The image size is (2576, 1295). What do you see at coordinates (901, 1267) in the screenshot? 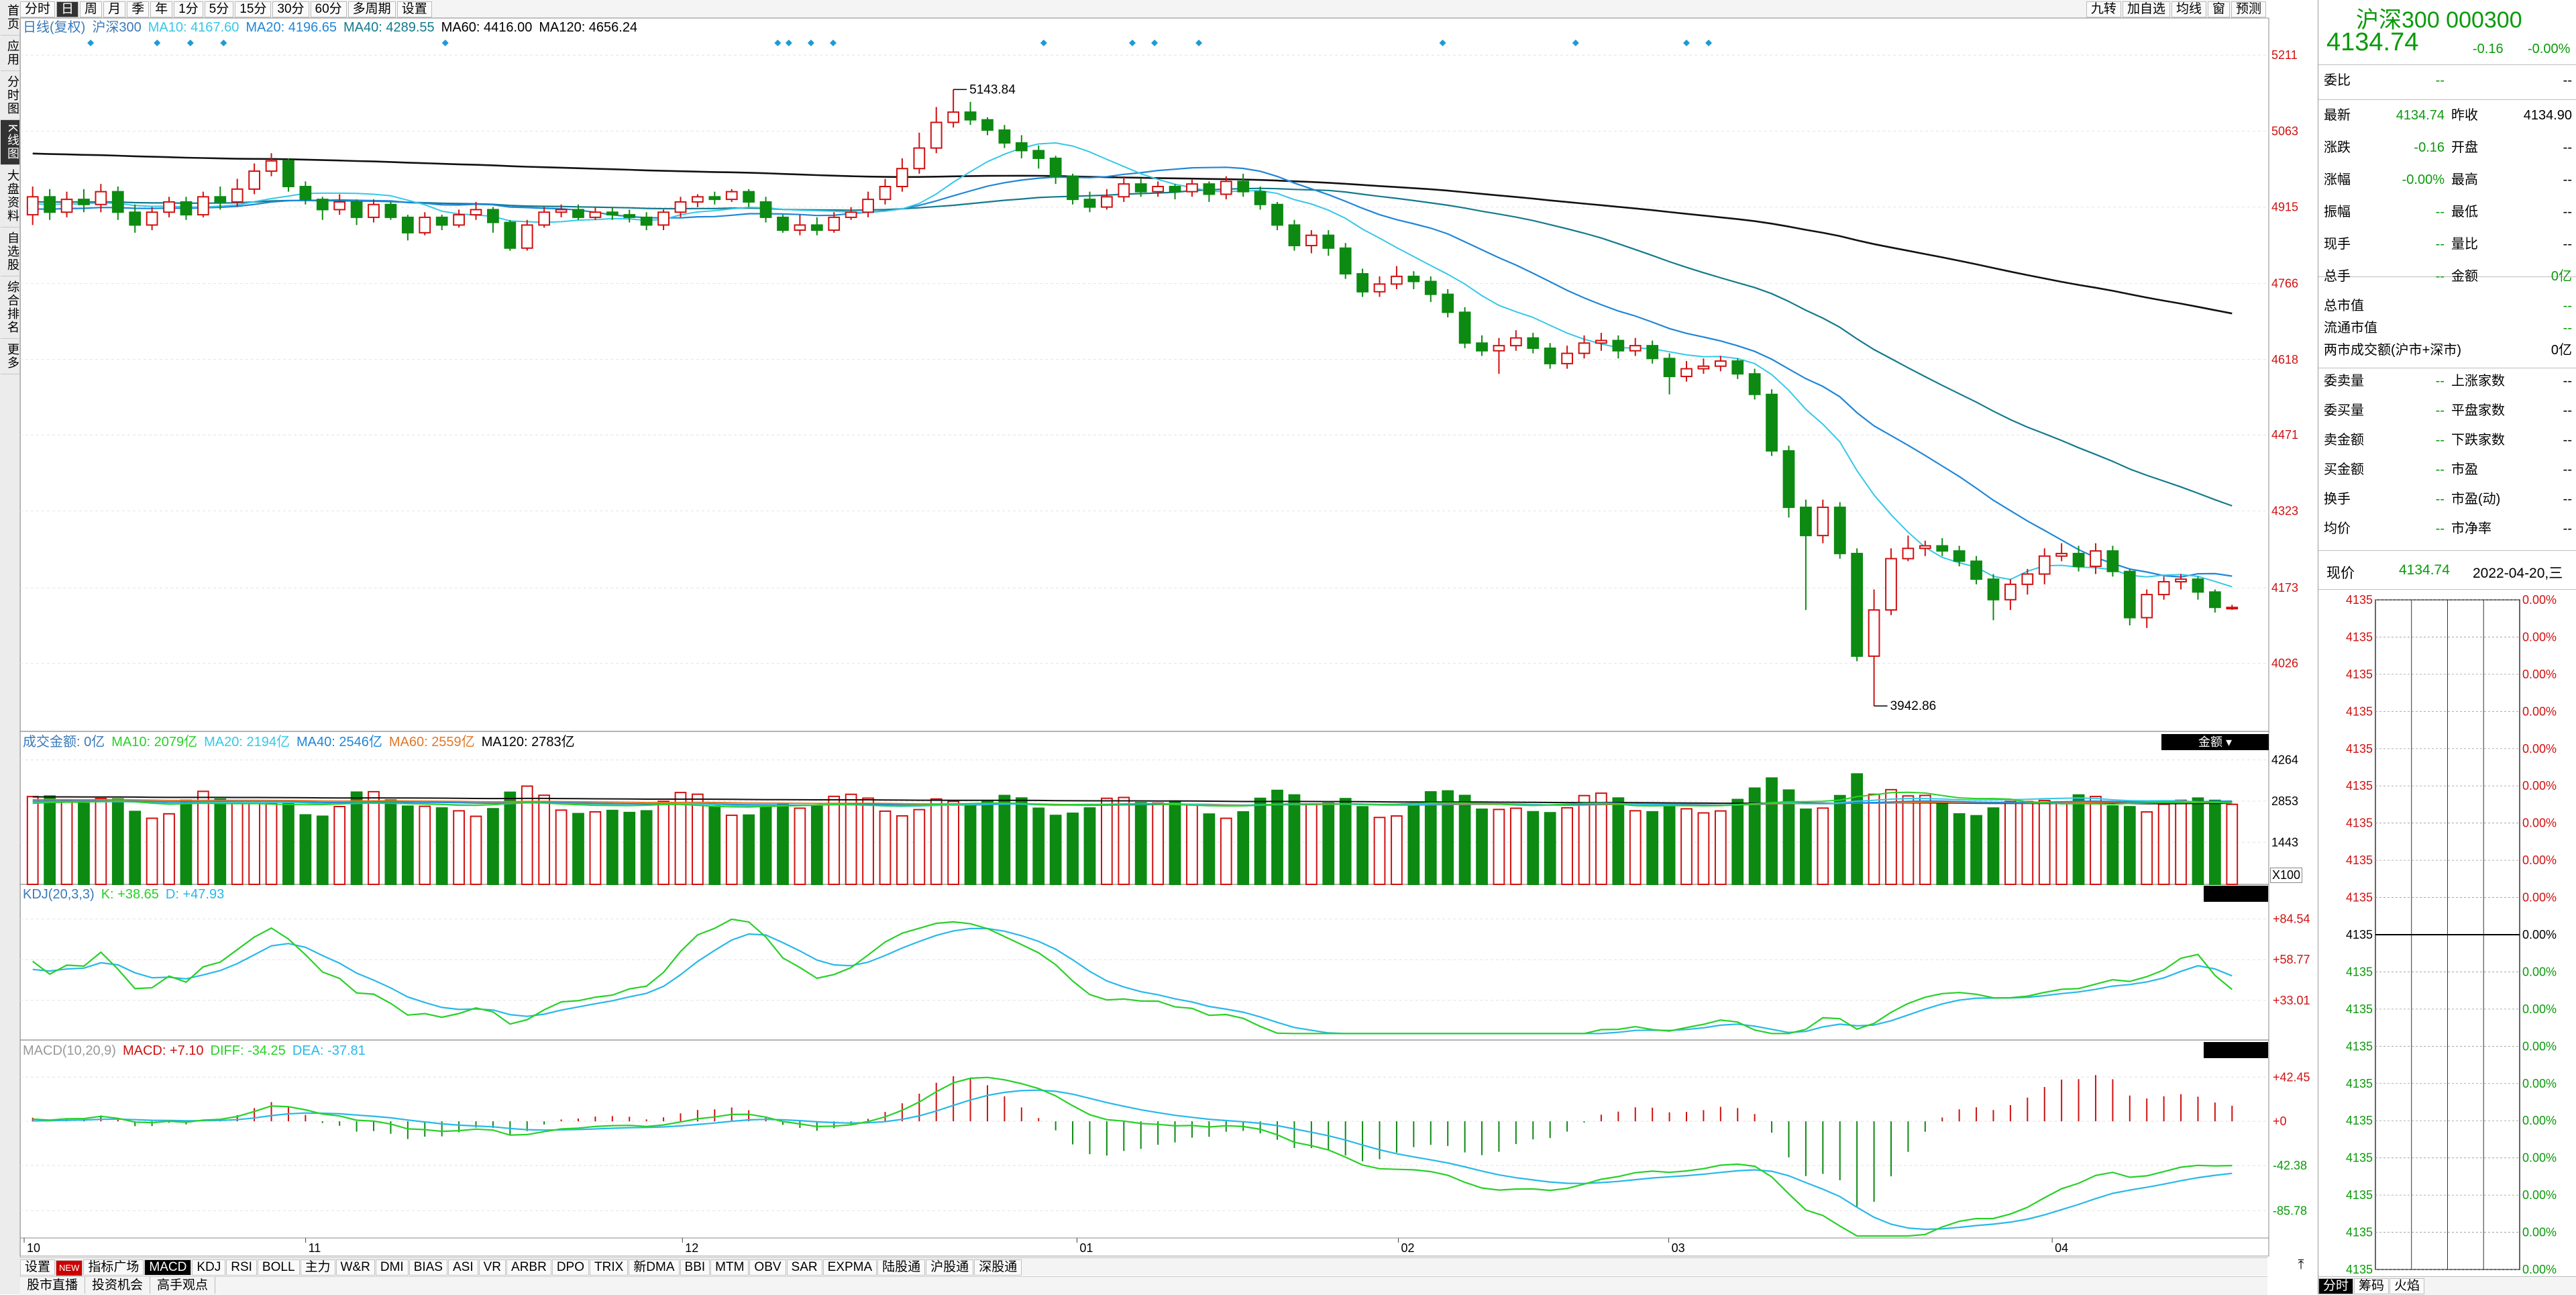
I see `indicator-tab-22: 陆股通` at bounding box center [901, 1267].